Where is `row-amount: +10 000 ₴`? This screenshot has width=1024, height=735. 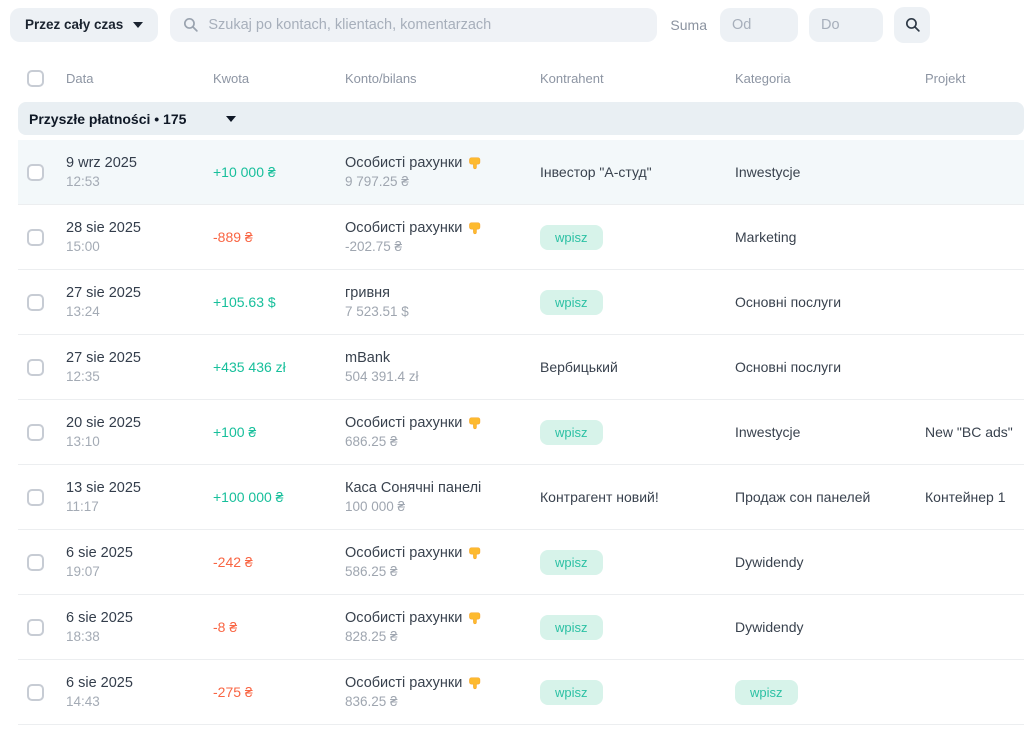 row-amount: +10 000 ₴ is located at coordinates (244, 172).